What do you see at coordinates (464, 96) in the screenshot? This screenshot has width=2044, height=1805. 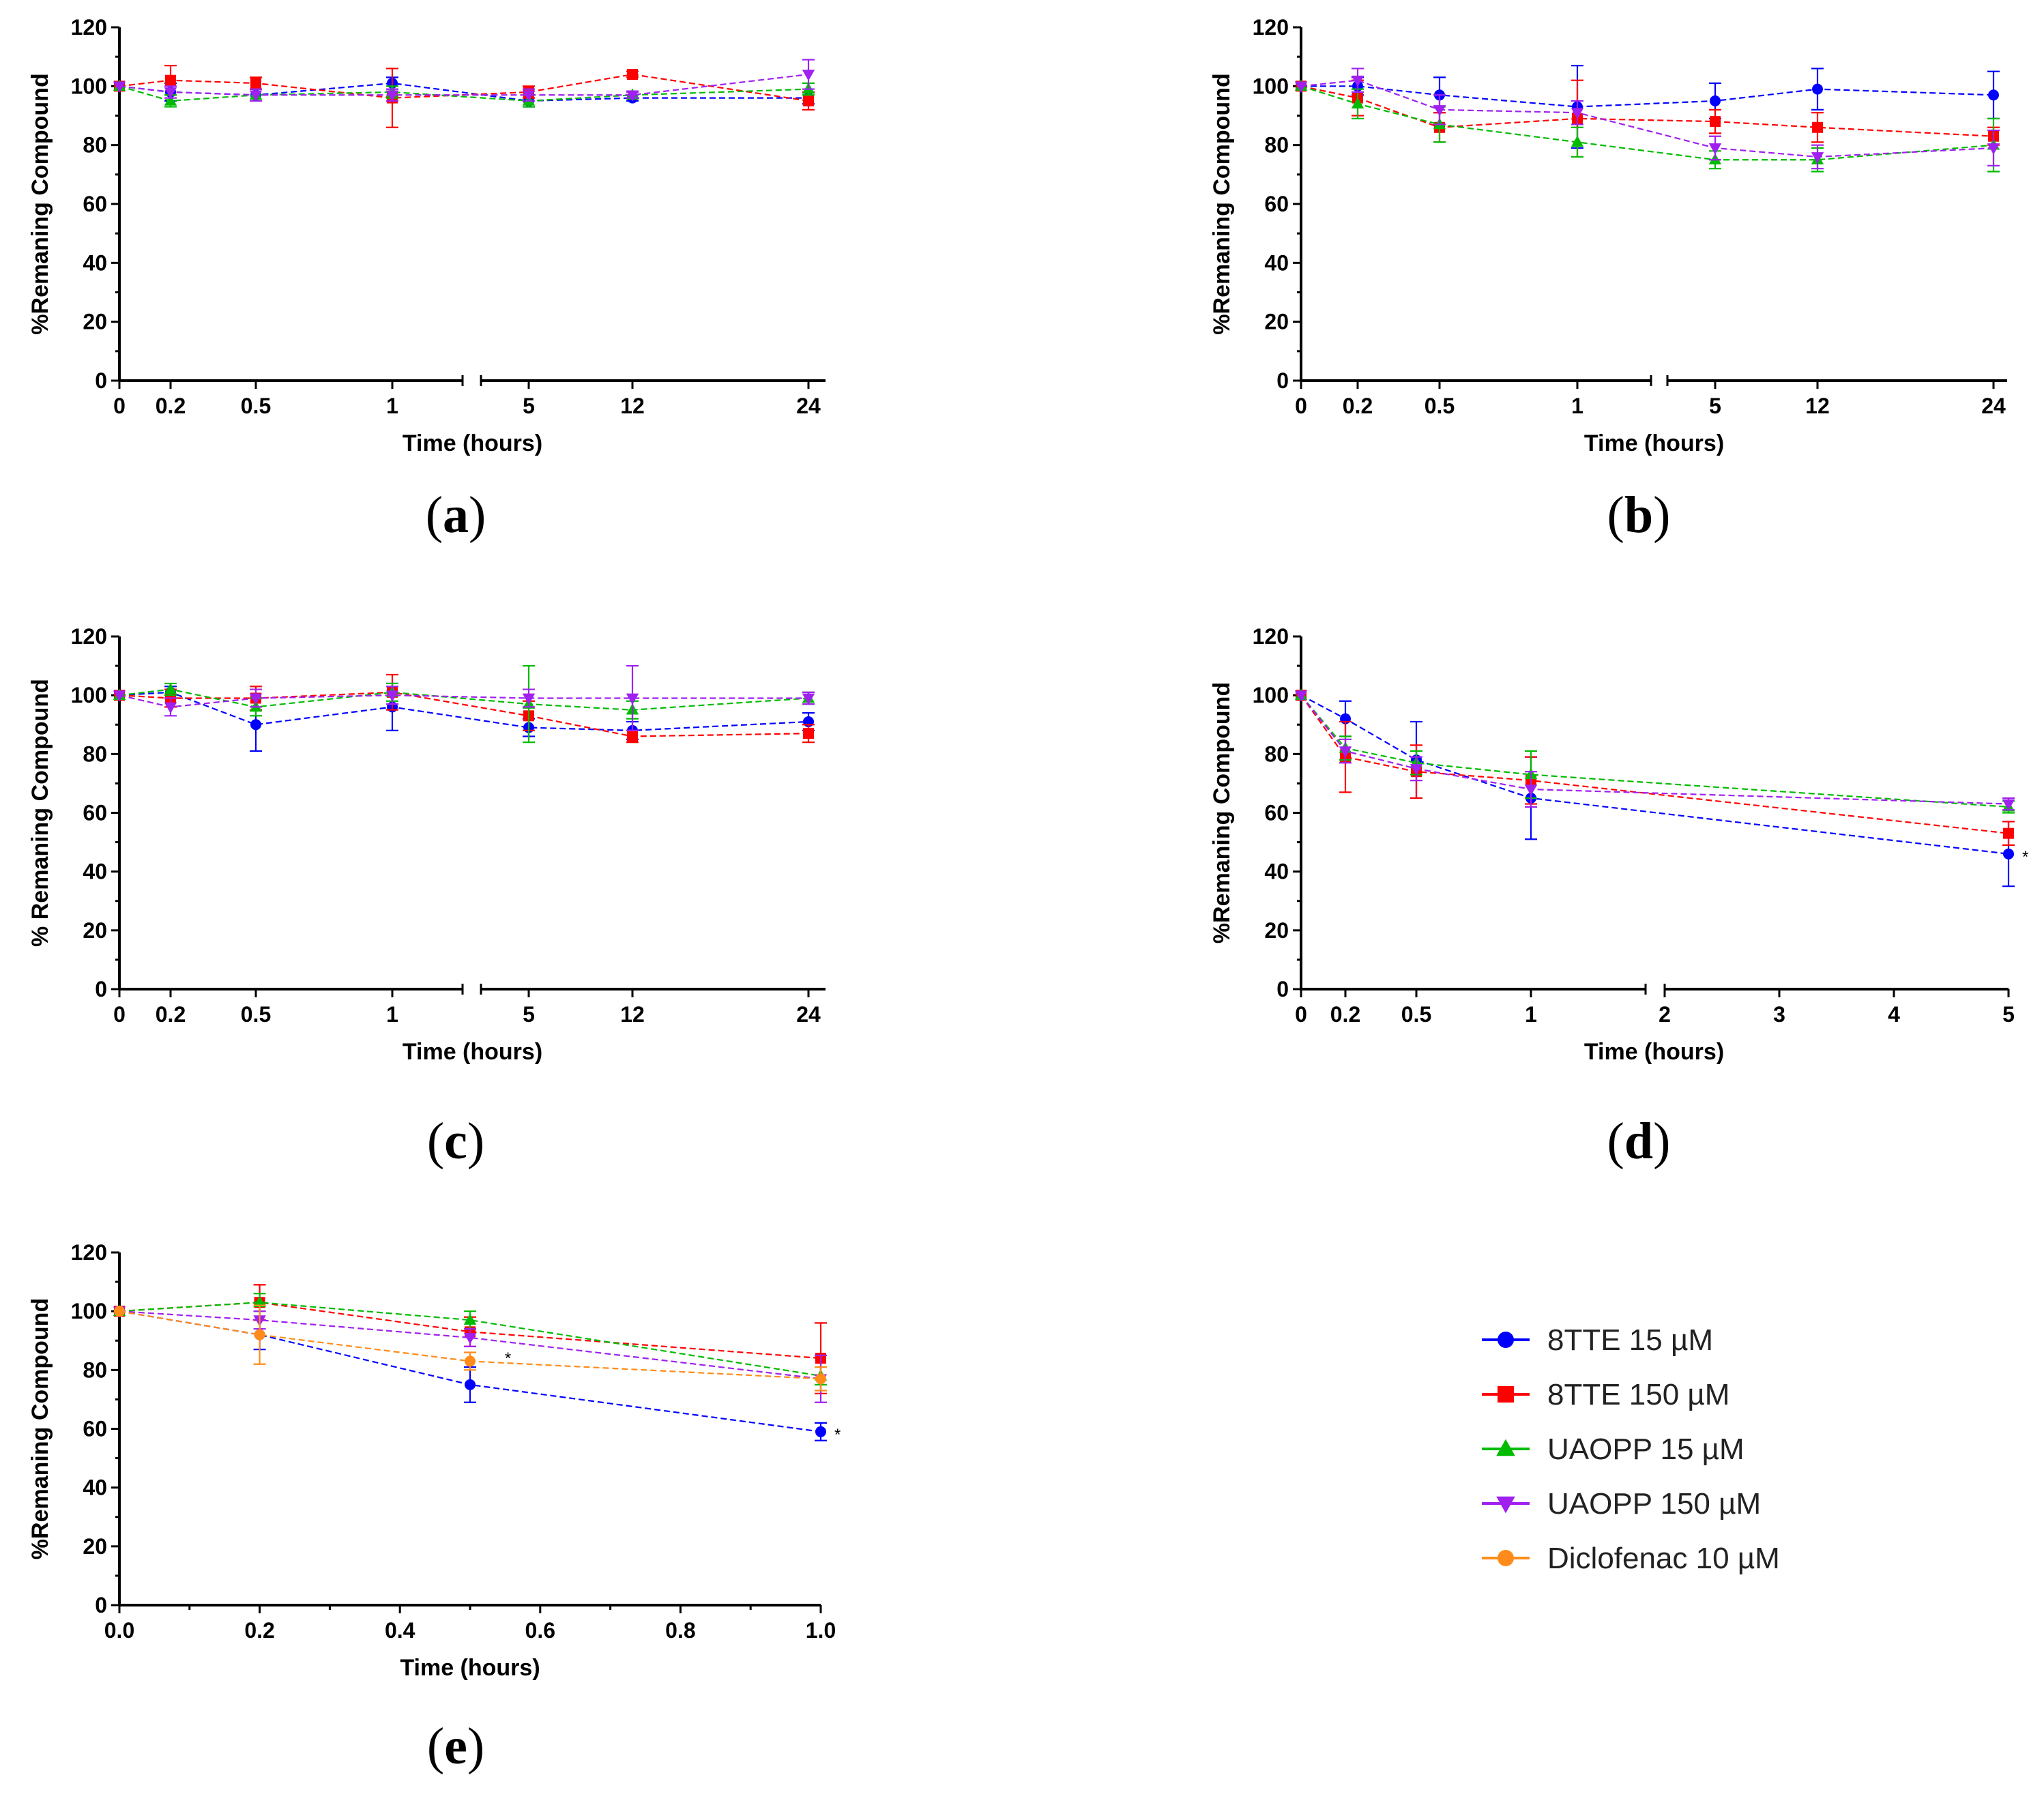 I see `series-8tte-150-um` at bounding box center [464, 96].